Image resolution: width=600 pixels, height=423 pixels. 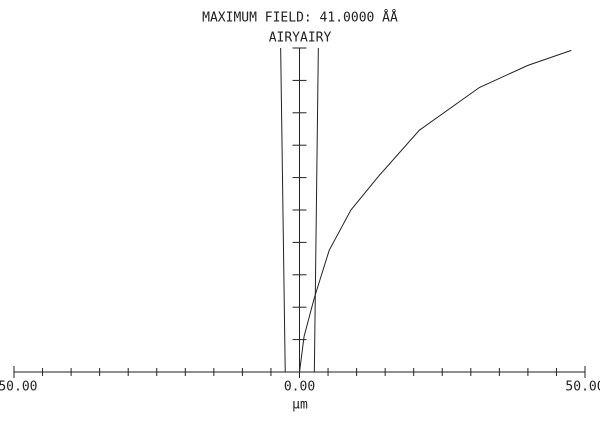 What do you see at coordinates (582, 387) in the screenshot?
I see `x-tick-label: 50.00` at bounding box center [582, 387].